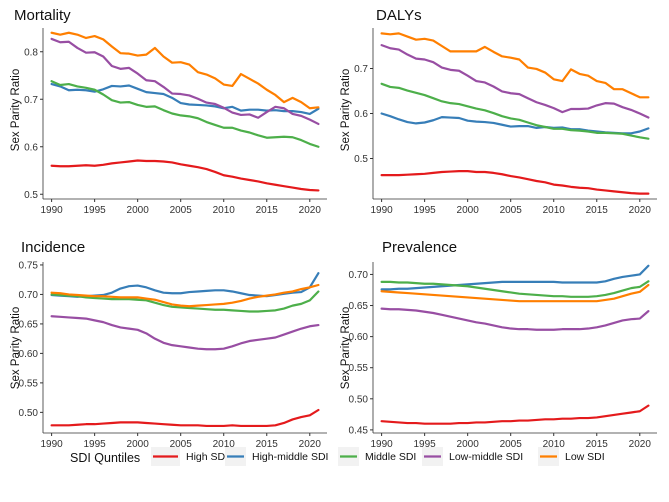  Describe the element at coordinates (290, 457) in the screenshot. I see `legend-label-high-middle-sdi: High-middle SDI` at that location.